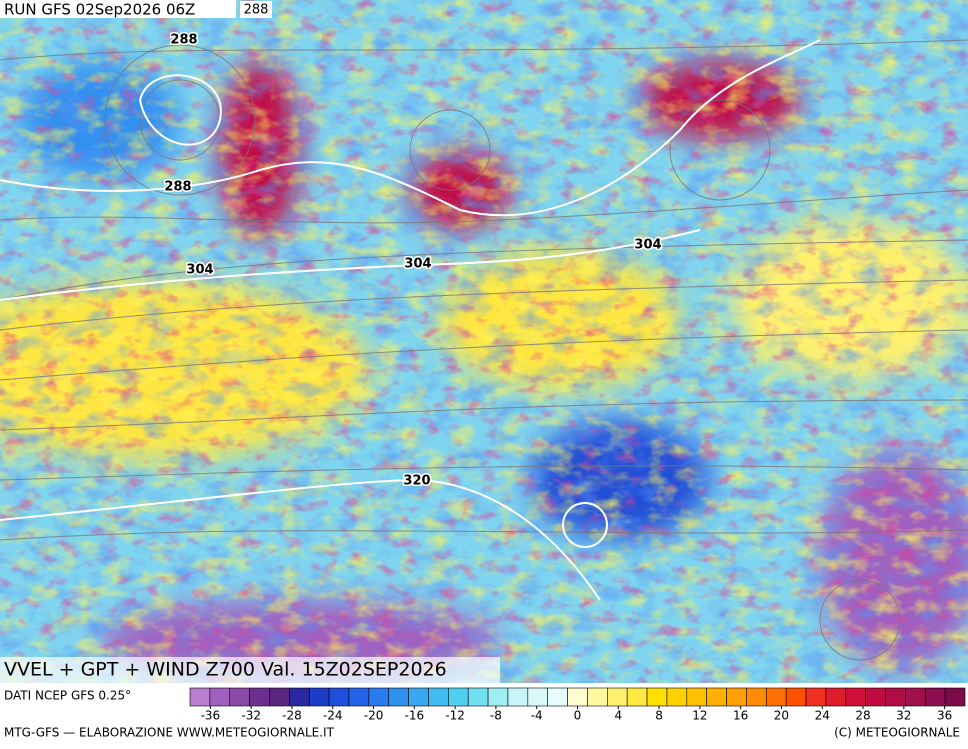 This screenshot has height=749, width=968. What do you see at coordinates (903, 716) in the screenshot?
I see `colorbar-tick-label: 32` at bounding box center [903, 716].